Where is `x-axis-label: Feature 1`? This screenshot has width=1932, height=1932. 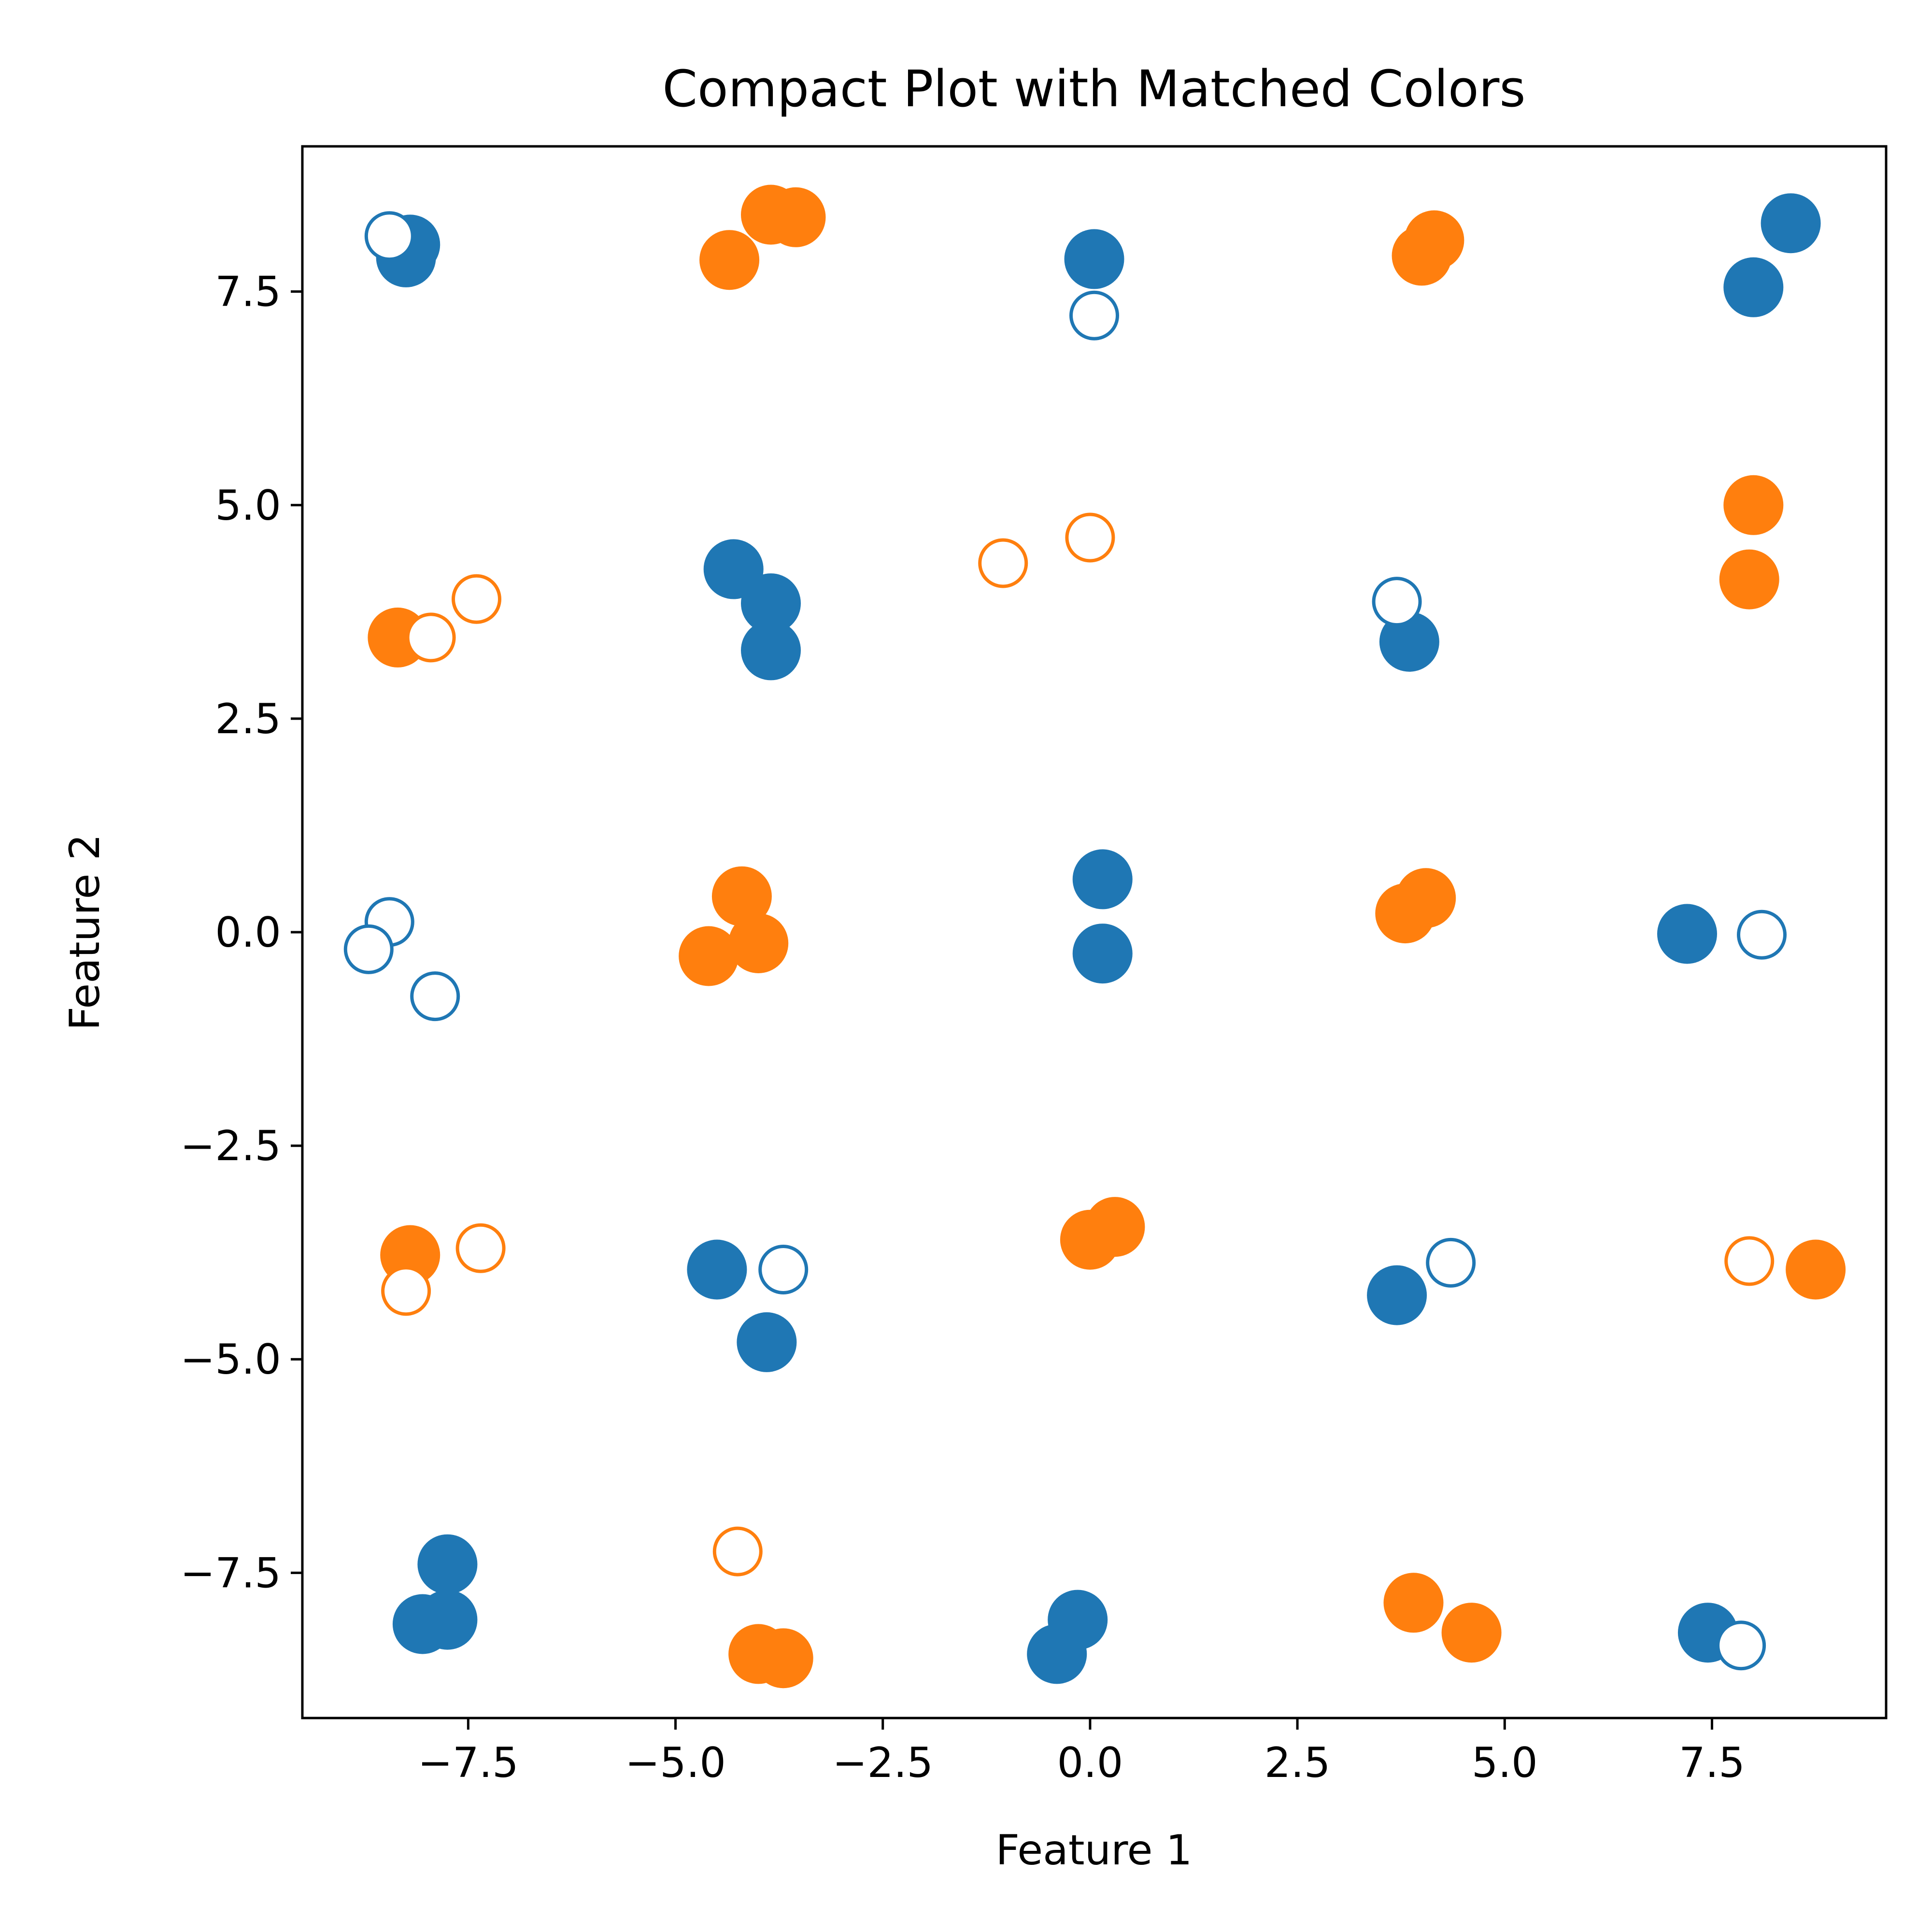 x-axis-label: Feature 1 is located at coordinates (1093, 1850).